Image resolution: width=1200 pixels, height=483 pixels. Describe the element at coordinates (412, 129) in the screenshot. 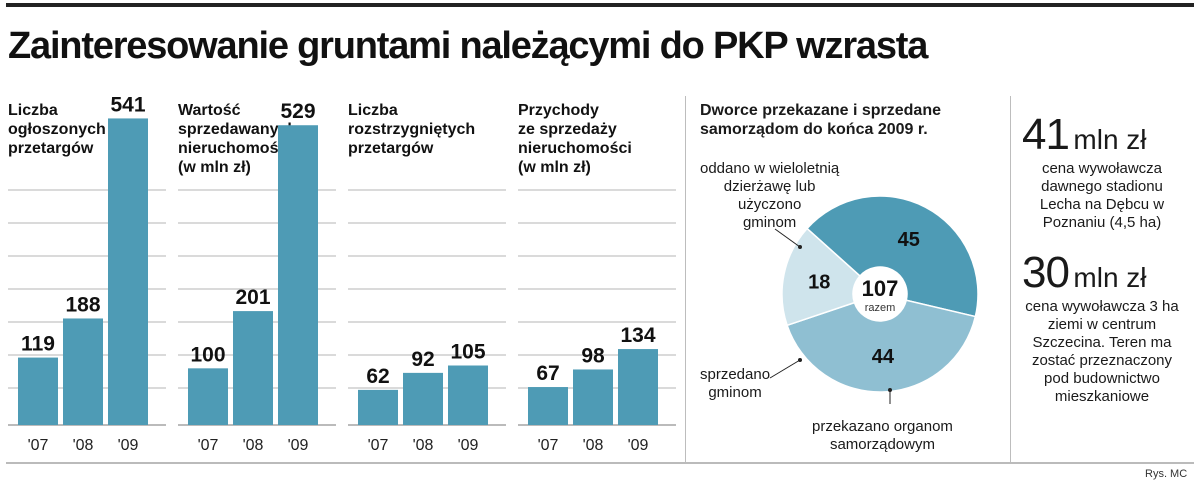

I see `bar-chart-3-title: Liczba rozstrzygniętych przetargów` at that location.